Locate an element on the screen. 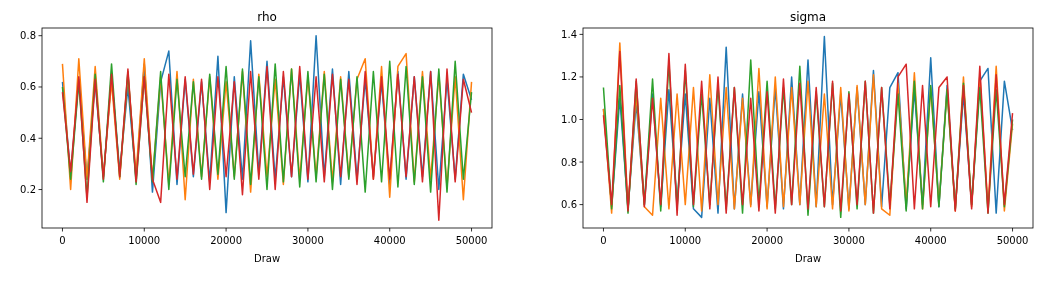 This screenshot has width=1045, height=281. y-tick-label: 1.0 is located at coordinates (569, 119).